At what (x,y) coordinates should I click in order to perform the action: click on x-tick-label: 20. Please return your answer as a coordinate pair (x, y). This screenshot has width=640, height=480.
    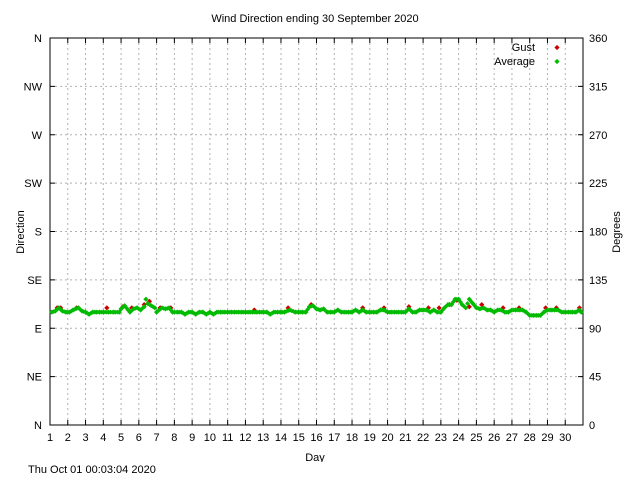
    Looking at the image, I should click on (387, 438).